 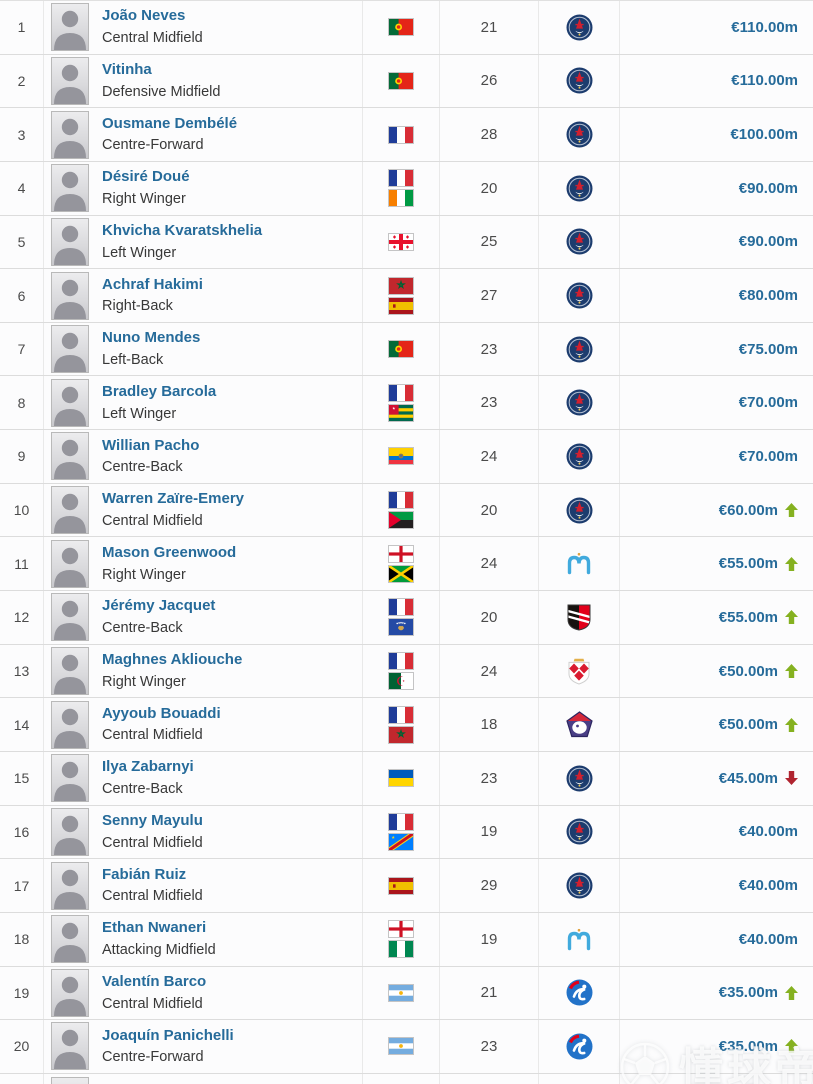 I want to click on age-cell: 20, so click(x=488, y=188).